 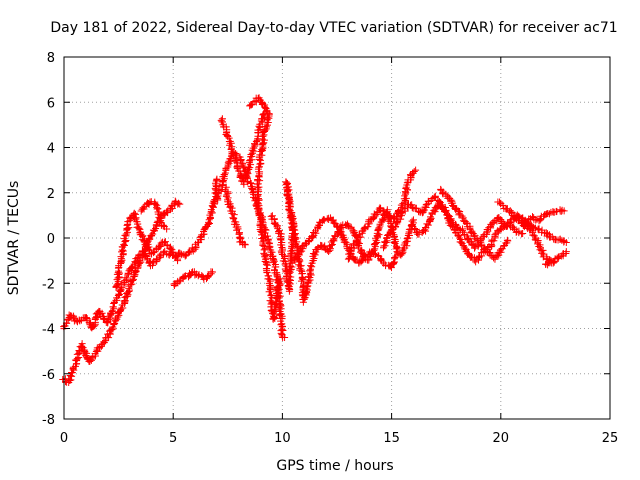 What do you see at coordinates (48, 420) in the screenshot?
I see `y-tick-label: -8` at bounding box center [48, 420].